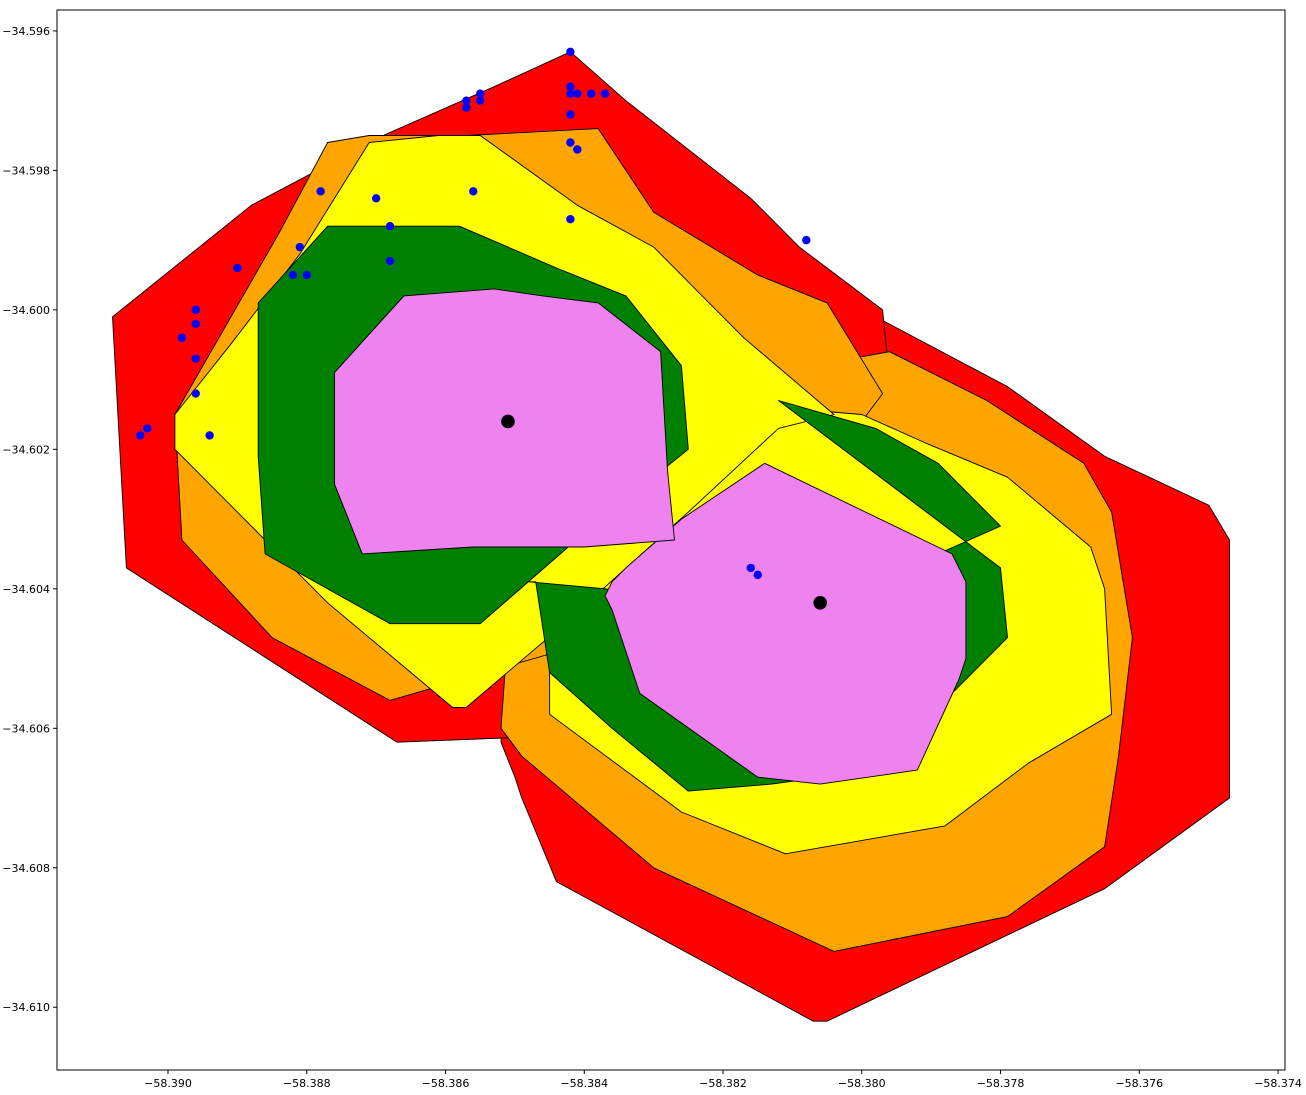  Describe the element at coordinates (1001, 1083) in the screenshot. I see `x-tick-label: −58.378` at that location.